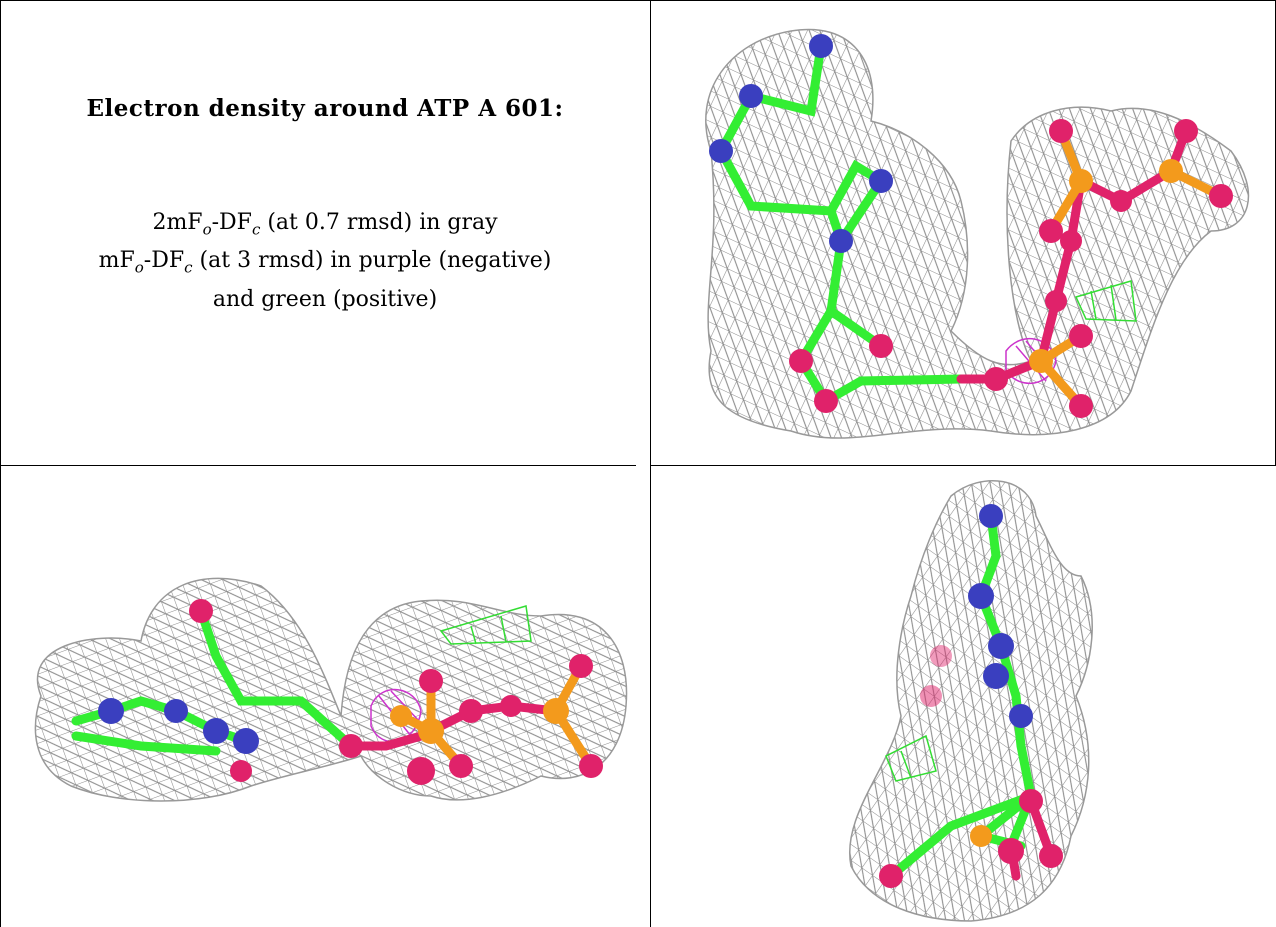  Describe the element at coordinates (325, 299) in the screenshot. I see `legend-fofc-positive: and green (positive)` at that location.